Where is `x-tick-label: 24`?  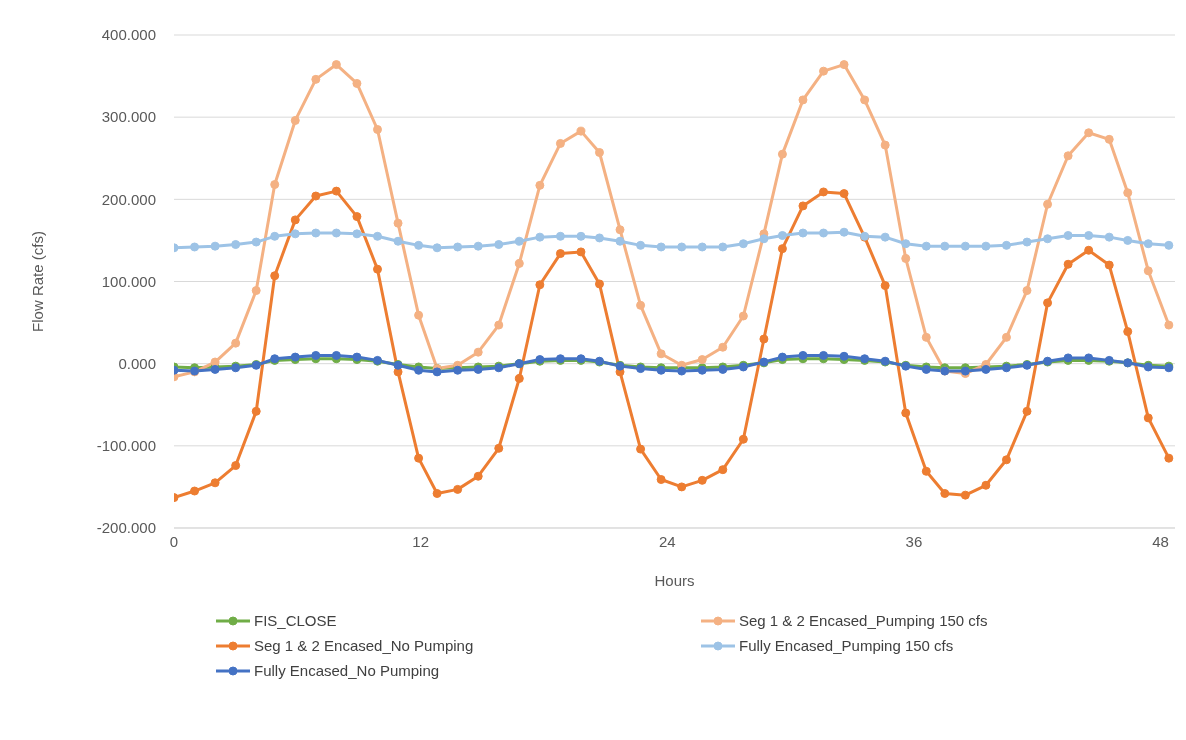
x-tick-label: 24 is located at coordinates (667, 541).